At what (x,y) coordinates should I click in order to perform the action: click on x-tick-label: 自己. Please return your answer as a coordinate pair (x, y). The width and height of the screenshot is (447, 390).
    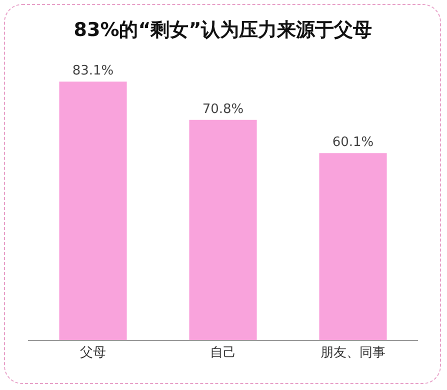
    Looking at the image, I should click on (223, 351).